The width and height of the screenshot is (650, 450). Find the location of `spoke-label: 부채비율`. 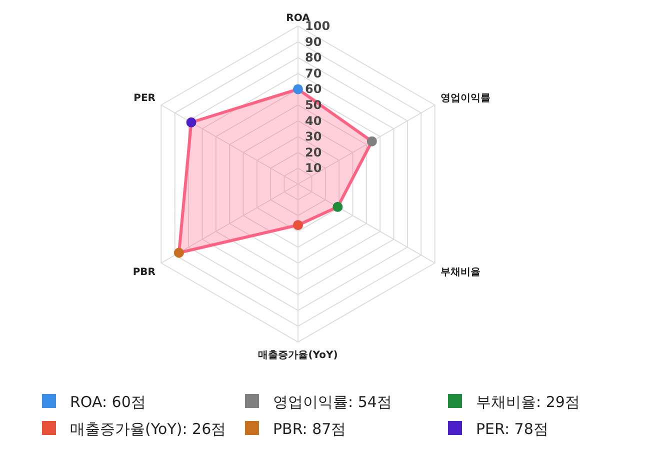

spoke-label: 부채비율 is located at coordinates (460, 272).